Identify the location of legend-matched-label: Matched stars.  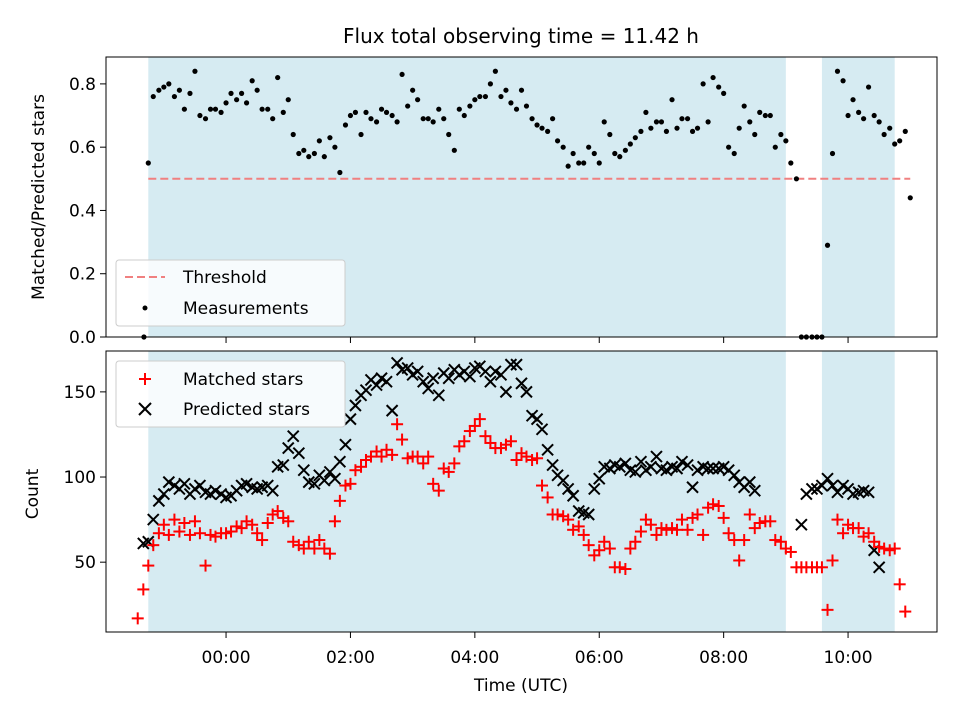
(243, 380).